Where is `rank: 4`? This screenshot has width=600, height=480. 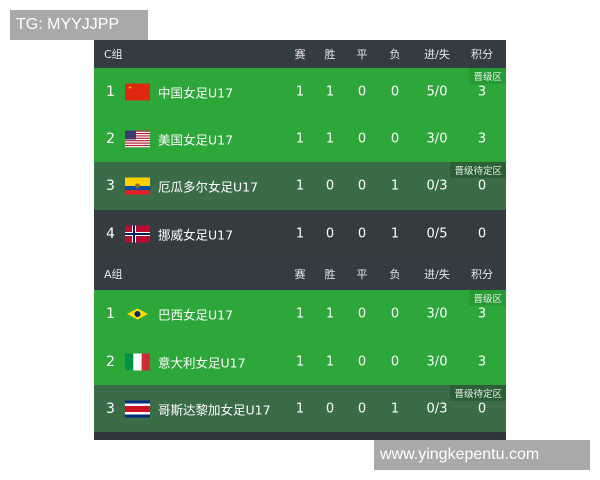 rank: 4 is located at coordinates (110, 234).